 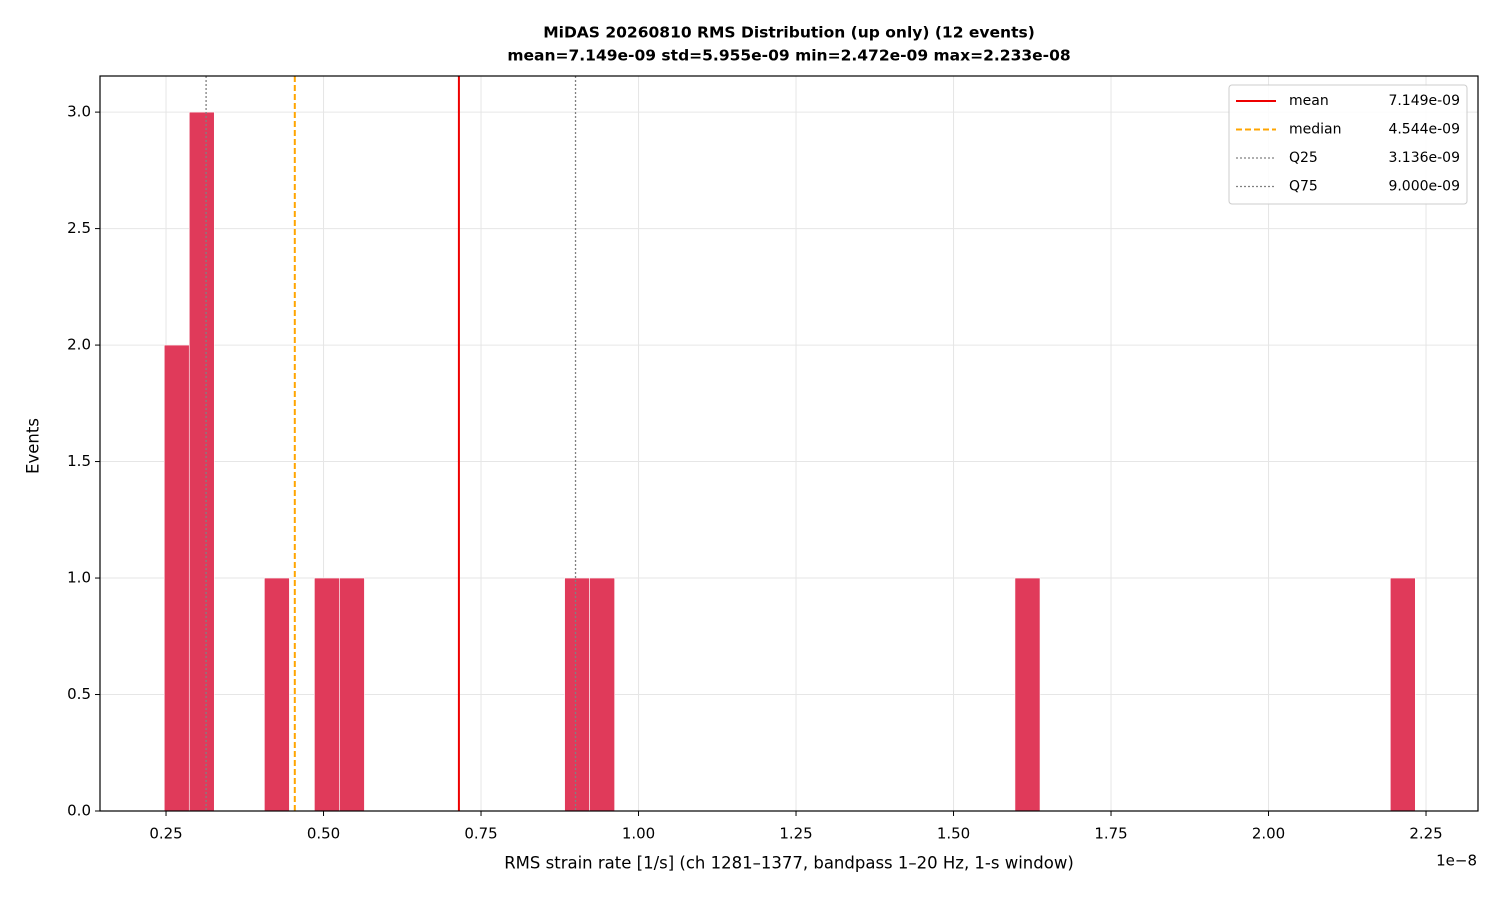 I want to click on legend-name: mean, so click(x=1309, y=101).